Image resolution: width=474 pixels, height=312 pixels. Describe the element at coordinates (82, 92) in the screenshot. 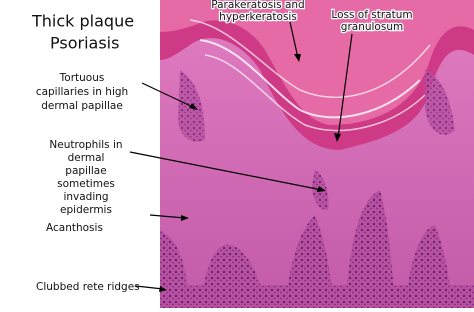

I see `label-line: capillaries in high` at that location.